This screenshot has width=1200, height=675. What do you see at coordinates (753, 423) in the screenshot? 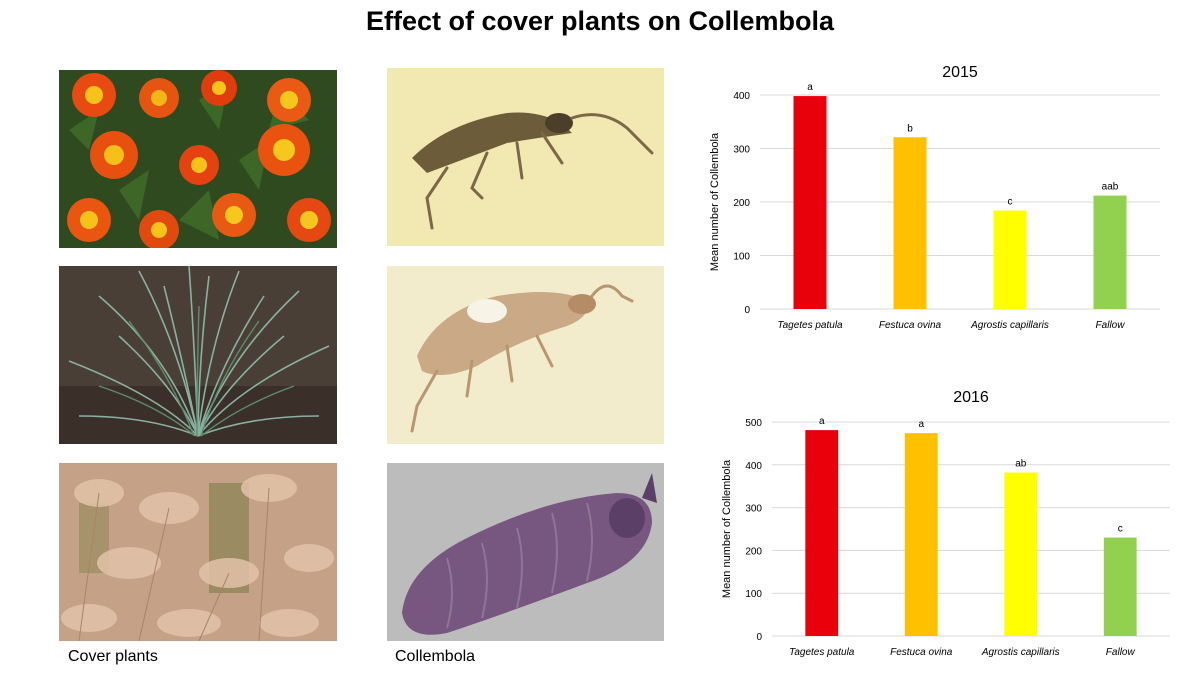
I see `y-tick-label: 500` at bounding box center [753, 423].